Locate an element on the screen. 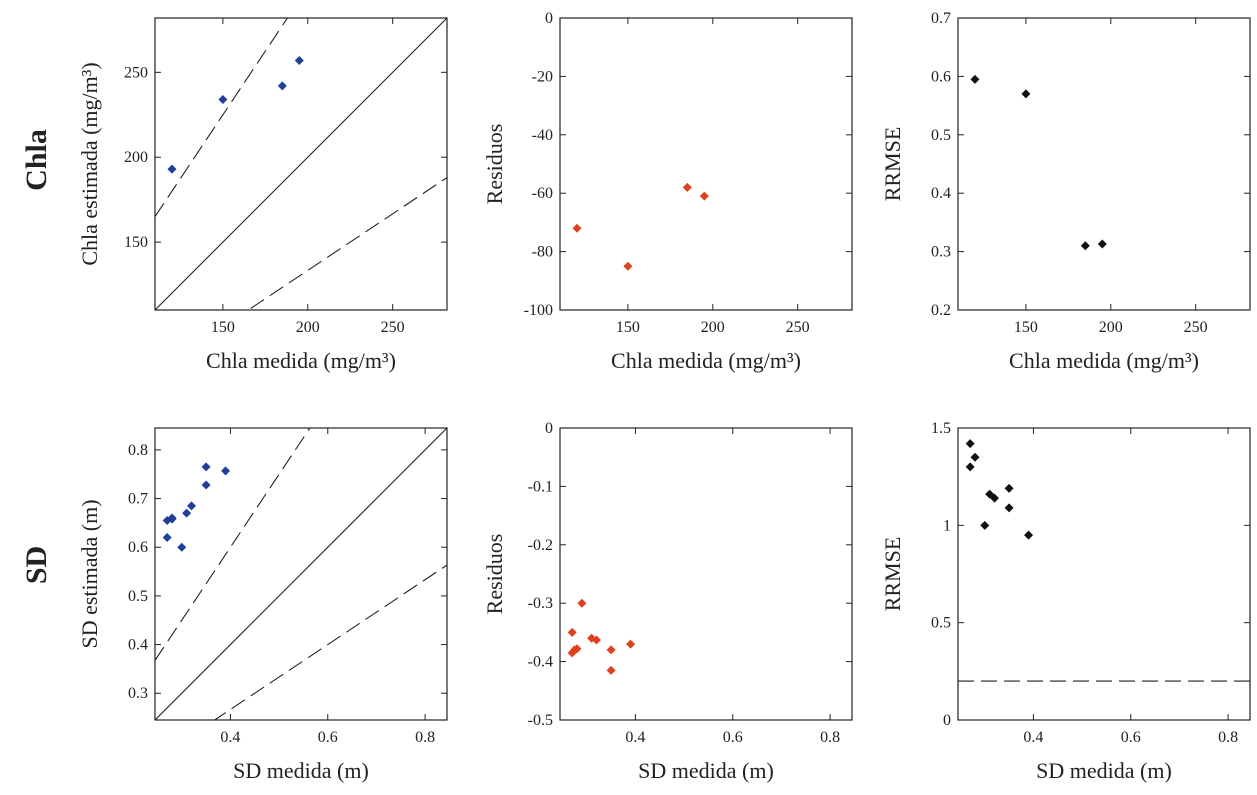 Image resolution: width=1257 pixels, height=795 pixels. y-tick-label: -0.3 is located at coordinates (540, 603).